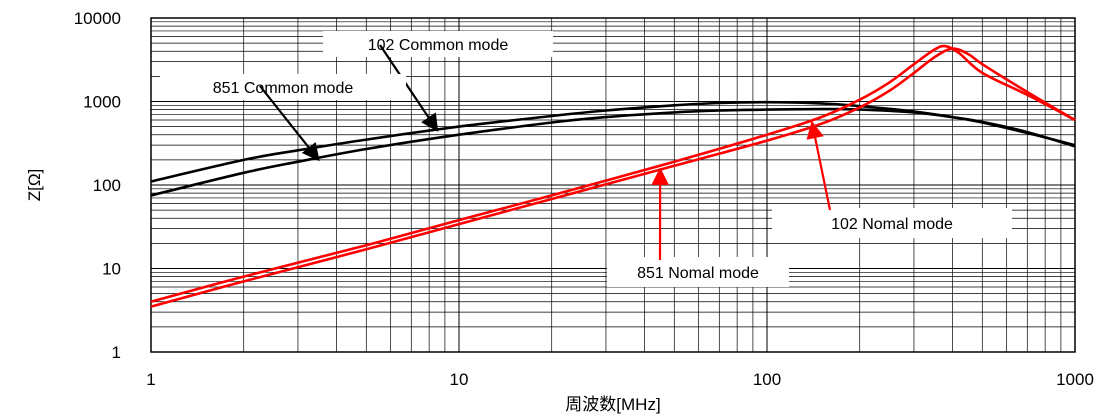 This screenshot has width=1101, height=416. What do you see at coordinates (620, 379) in the screenshot?
I see `x-tick-labels: 1 10 100 1000` at bounding box center [620, 379].